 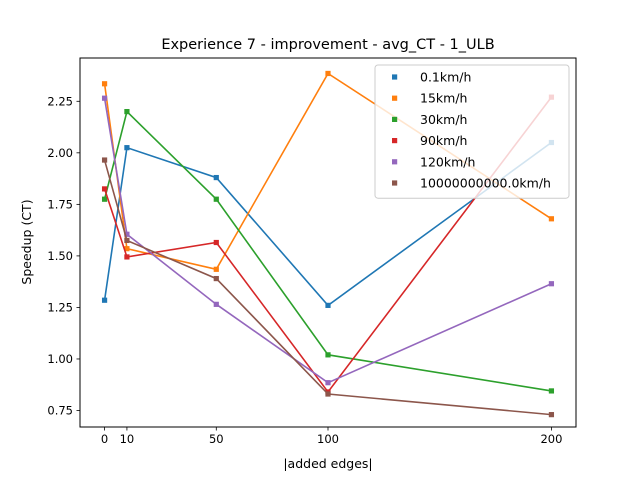 I want to click on legend-label: 0.1km/h, so click(x=445, y=77).